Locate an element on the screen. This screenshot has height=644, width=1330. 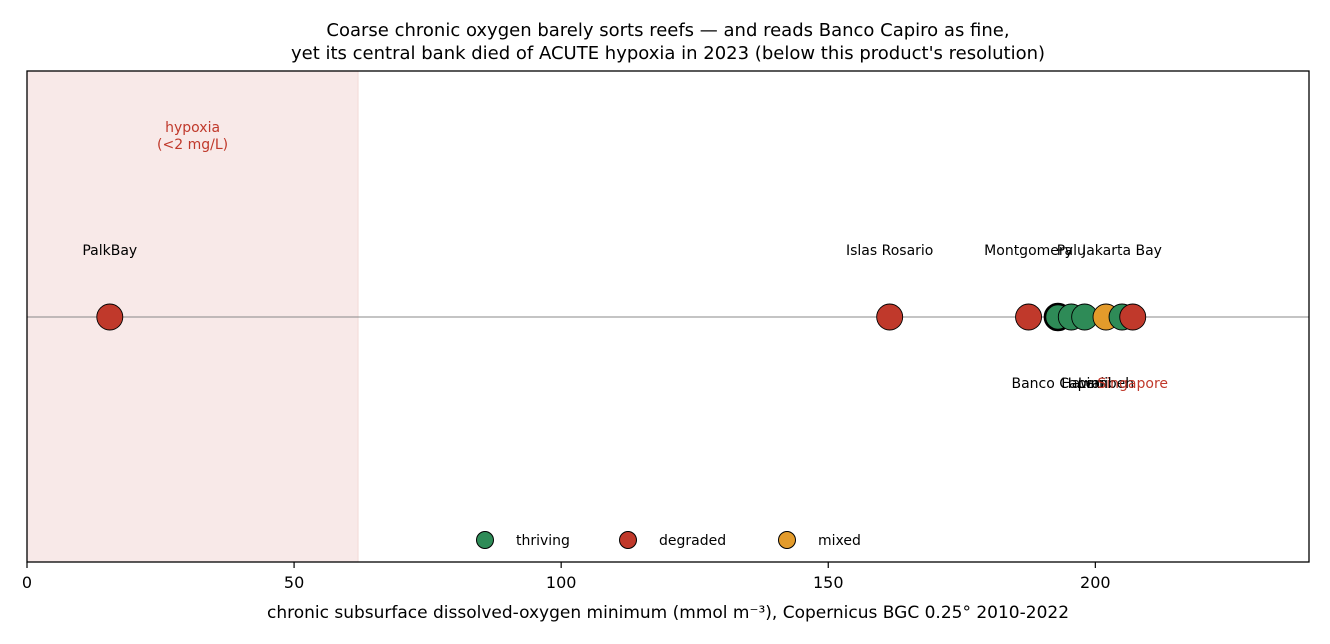
point-label: PalkBay is located at coordinates (109, 251).